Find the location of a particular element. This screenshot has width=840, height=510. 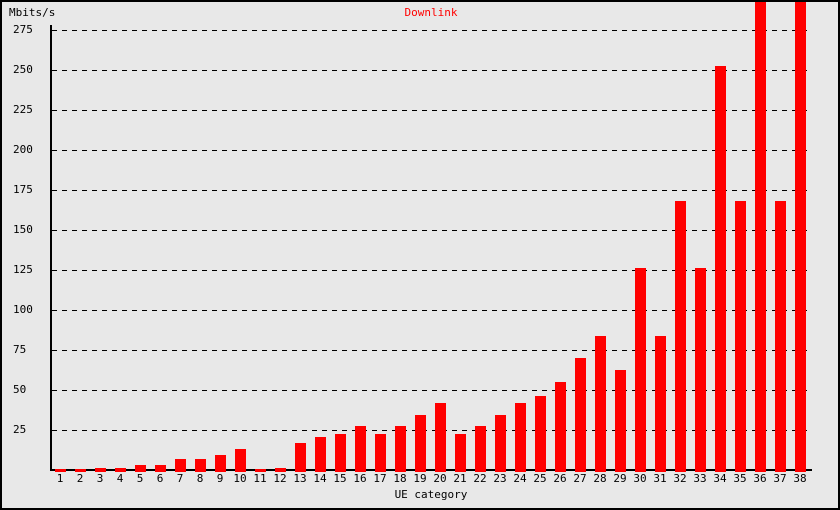

x-tick-label-3: 3 is located at coordinates (100, 478).